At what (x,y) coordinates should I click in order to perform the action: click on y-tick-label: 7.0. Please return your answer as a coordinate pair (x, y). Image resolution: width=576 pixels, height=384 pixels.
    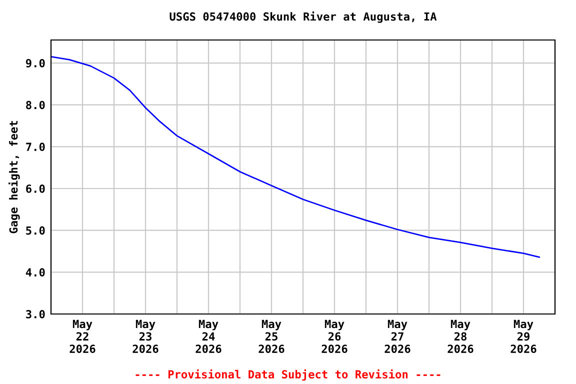
    Looking at the image, I should click on (35, 147).